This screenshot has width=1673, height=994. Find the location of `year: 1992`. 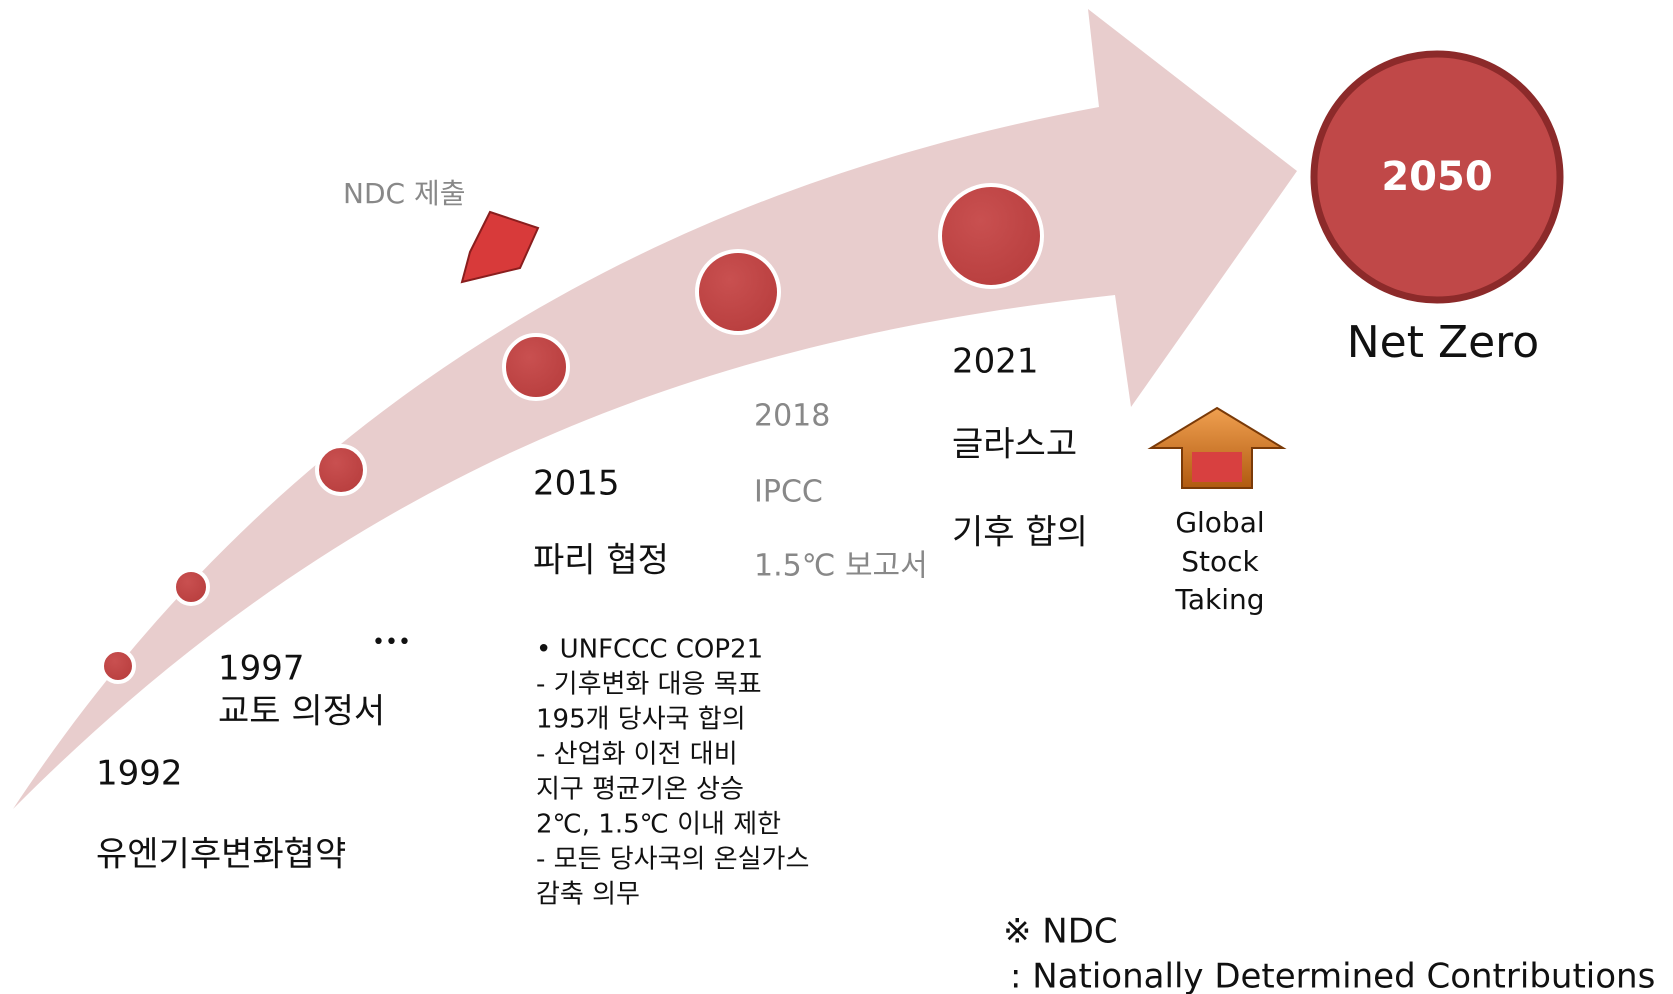

year: 1992 is located at coordinates (139, 774).